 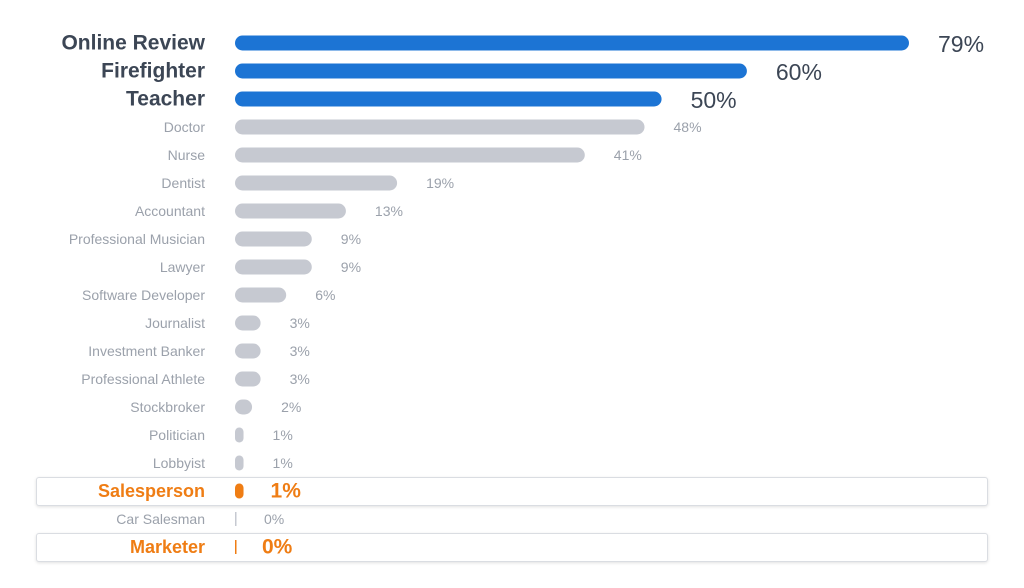 What do you see at coordinates (714, 100) in the screenshot?
I see `value-label-teacher: 50%` at bounding box center [714, 100].